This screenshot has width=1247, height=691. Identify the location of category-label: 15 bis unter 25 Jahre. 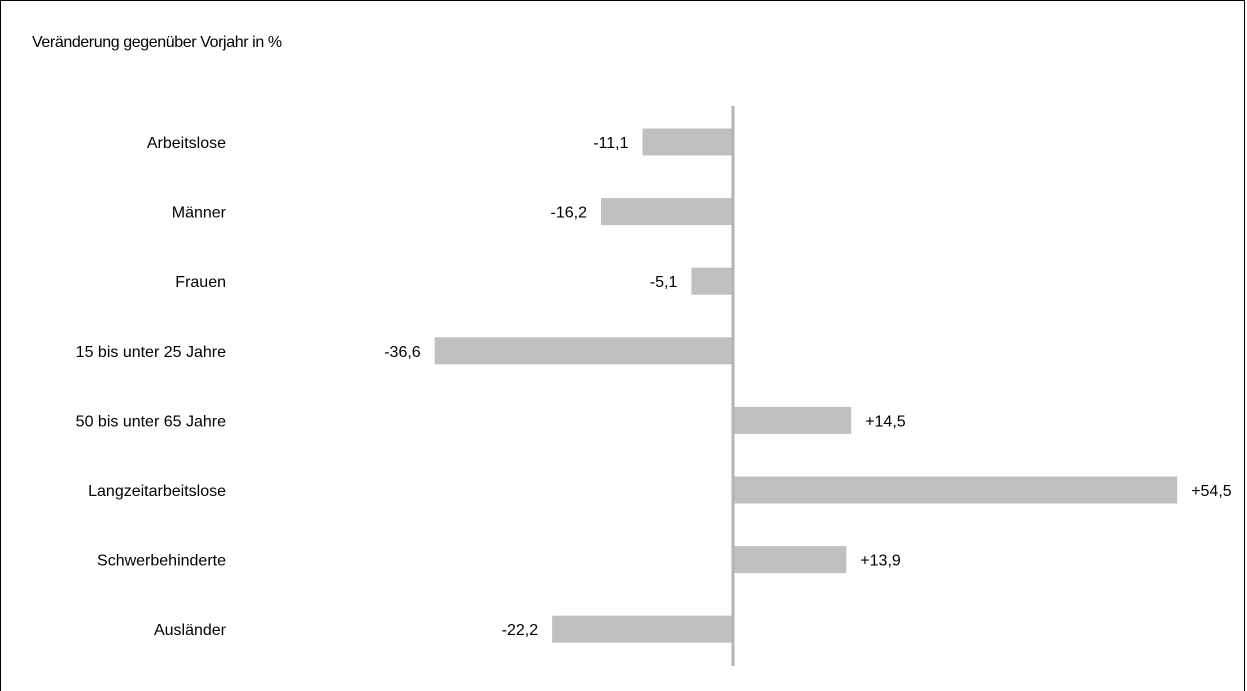
(151, 352).